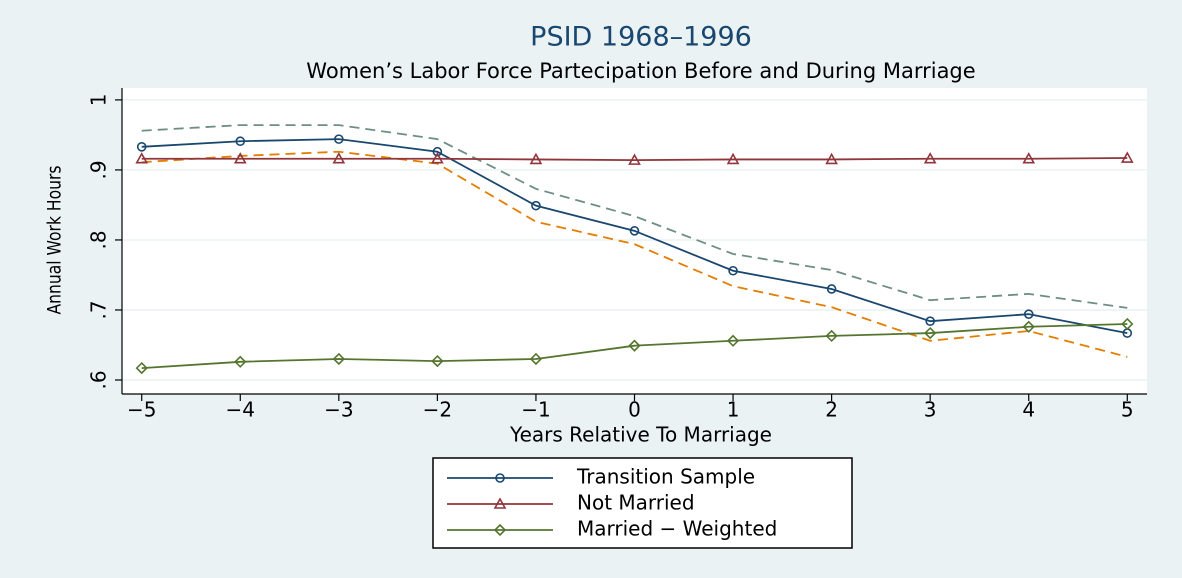 The width and height of the screenshot is (1182, 578). Describe the element at coordinates (99, 239) in the screenshot. I see `y-tick-label: .8` at that location.